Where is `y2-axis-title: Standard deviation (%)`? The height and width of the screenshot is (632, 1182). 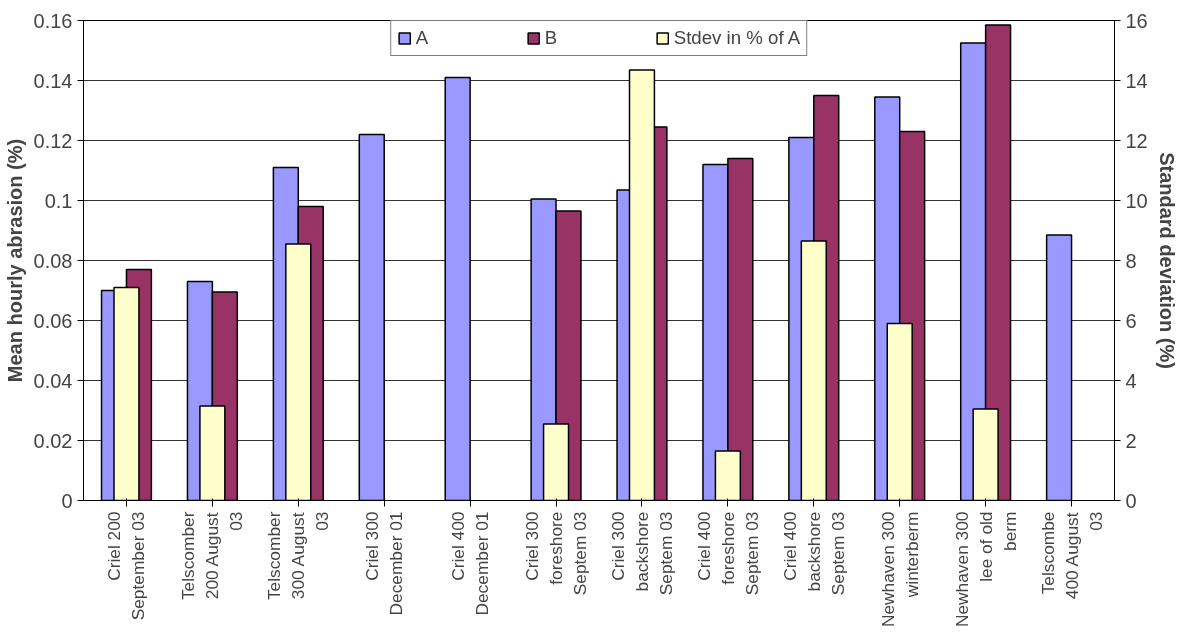 y2-axis-title: Standard deviation (%) is located at coordinates (1166, 260).